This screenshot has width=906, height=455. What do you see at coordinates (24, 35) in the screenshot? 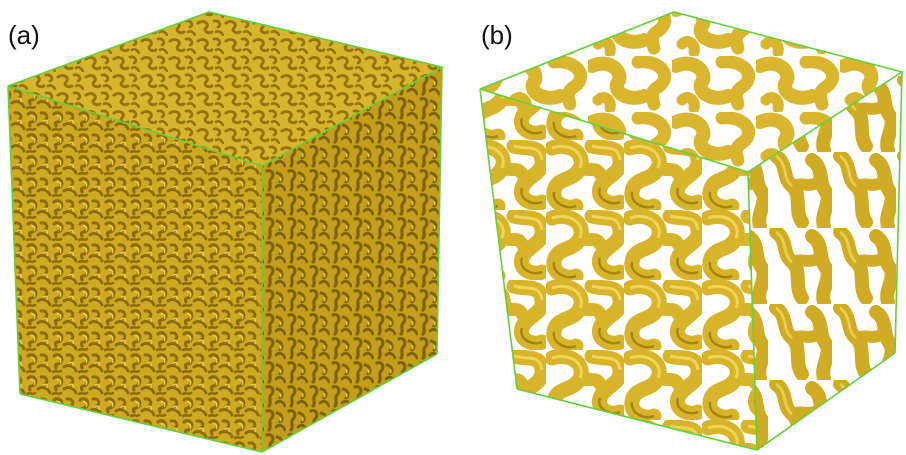
I see `panel-label-a: (a)` at bounding box center [24, 35].